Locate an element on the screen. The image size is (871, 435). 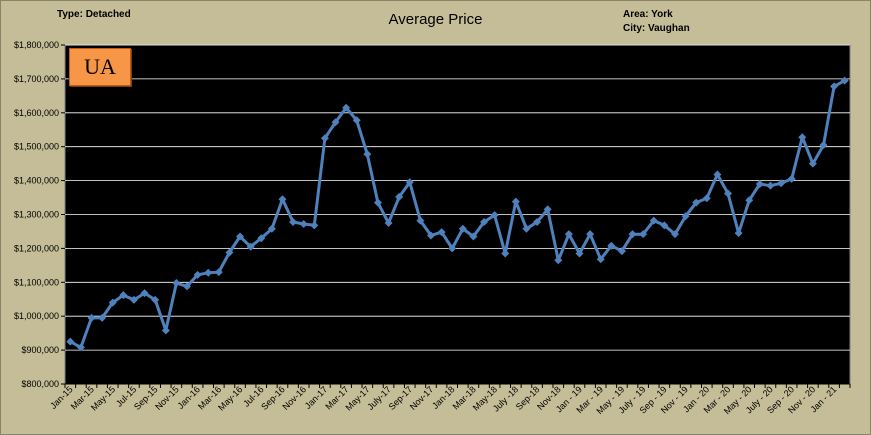
y-tick-label: $1,200,000 is located at coordinates (36, 248).